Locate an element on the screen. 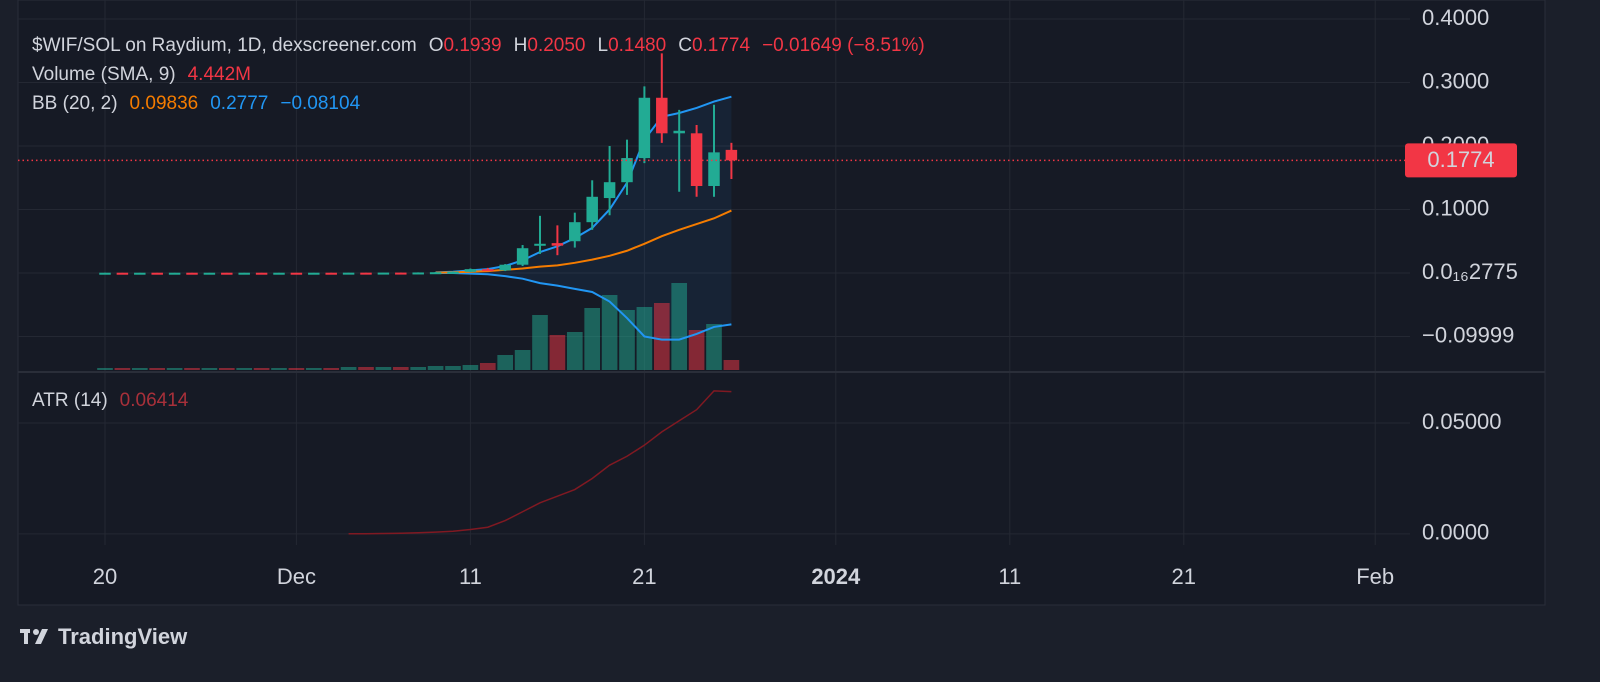  ohlc-key: L is located at coordinates (603, 45).